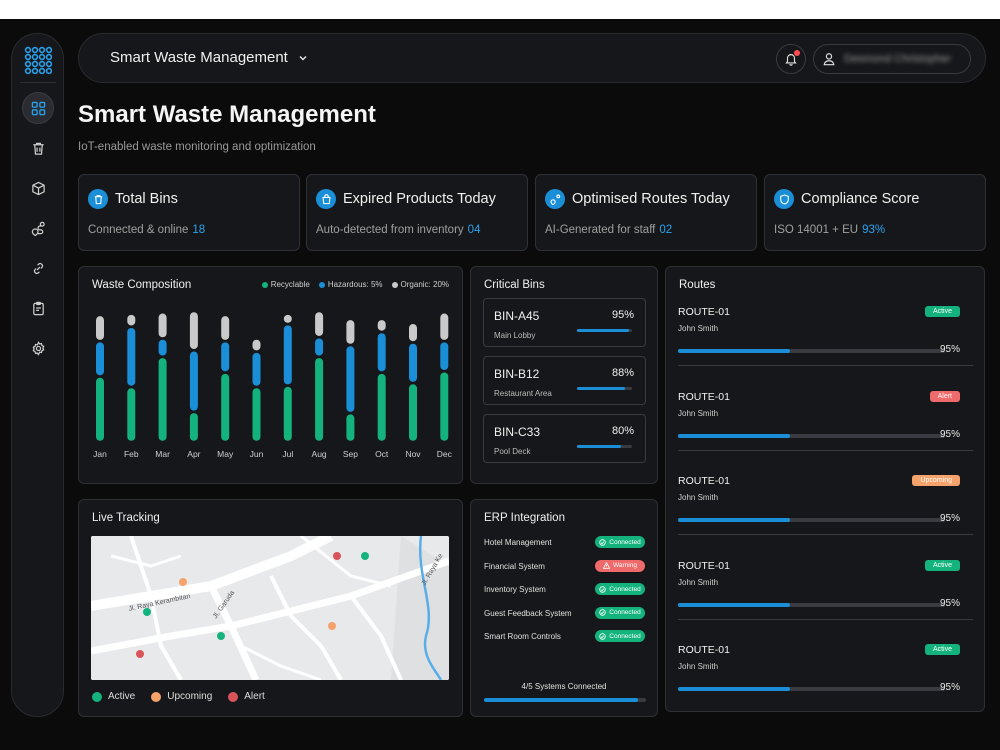 Image resolution: width=1000 pixels, height=750 pixels. I want to click on nav-integrations, so click(38, 268).